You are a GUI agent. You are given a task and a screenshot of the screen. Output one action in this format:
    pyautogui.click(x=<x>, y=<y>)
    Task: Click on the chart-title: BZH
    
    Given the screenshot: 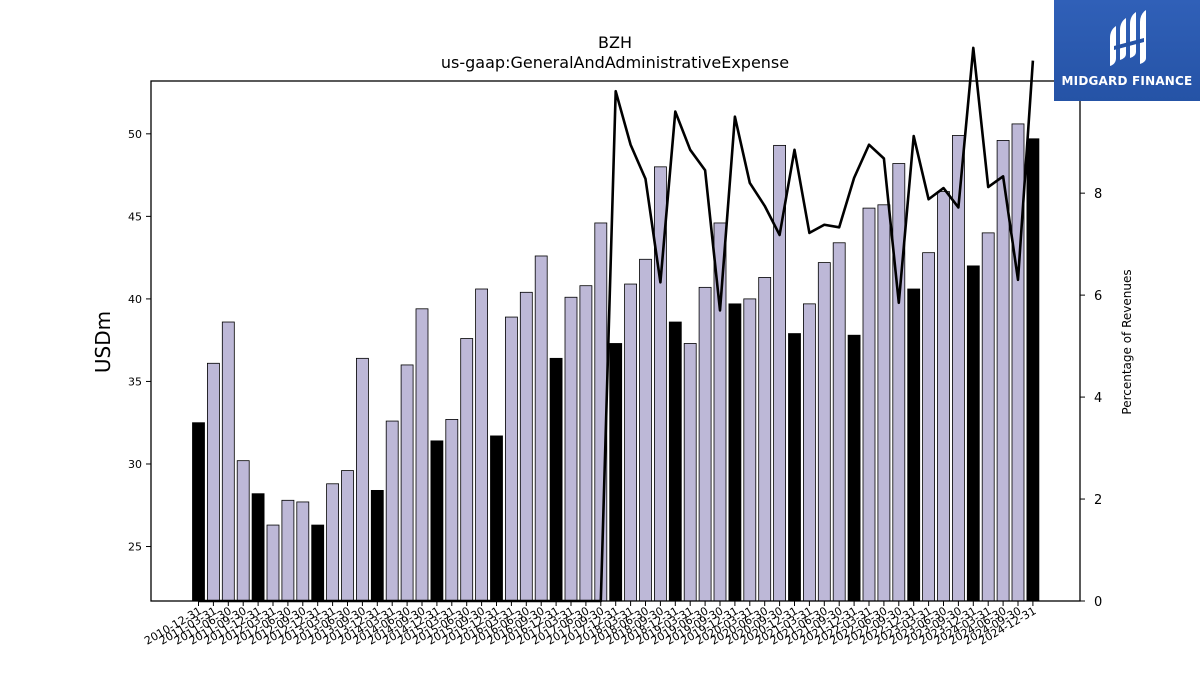 What is the action you would take?
    pyautogui.click(x=615, y=42)
    